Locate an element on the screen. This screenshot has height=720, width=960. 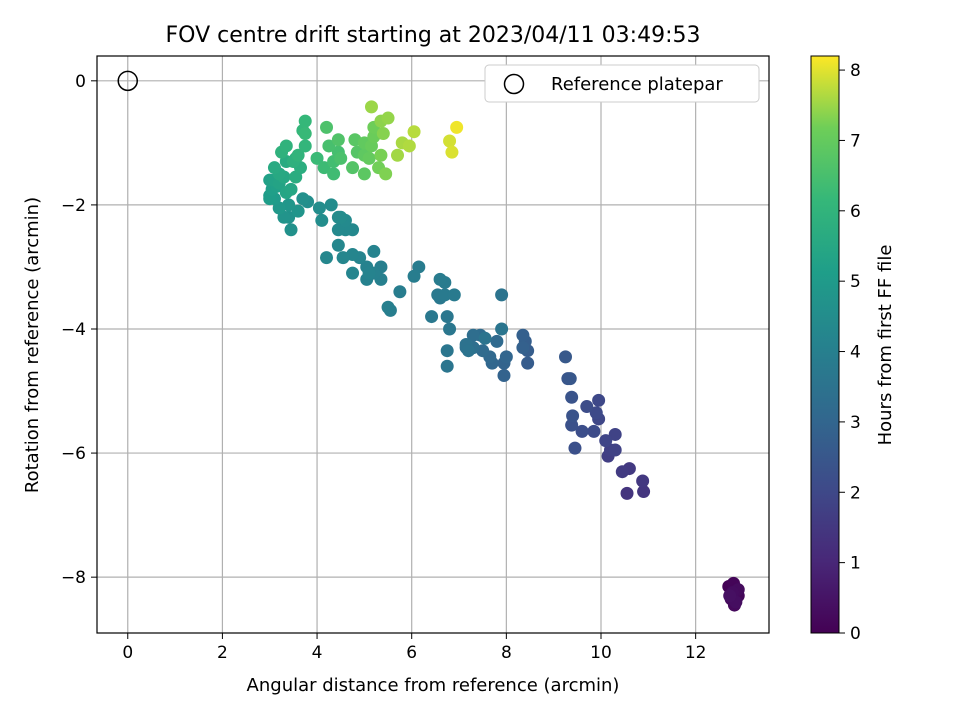
y-tick-label: −8 is located at coordinates (73, 578).